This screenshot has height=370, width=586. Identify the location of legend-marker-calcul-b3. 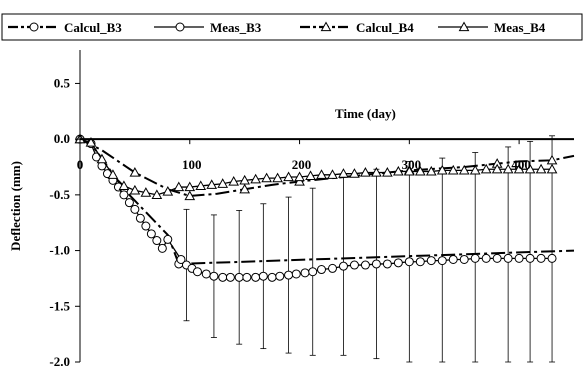
(34, 27).